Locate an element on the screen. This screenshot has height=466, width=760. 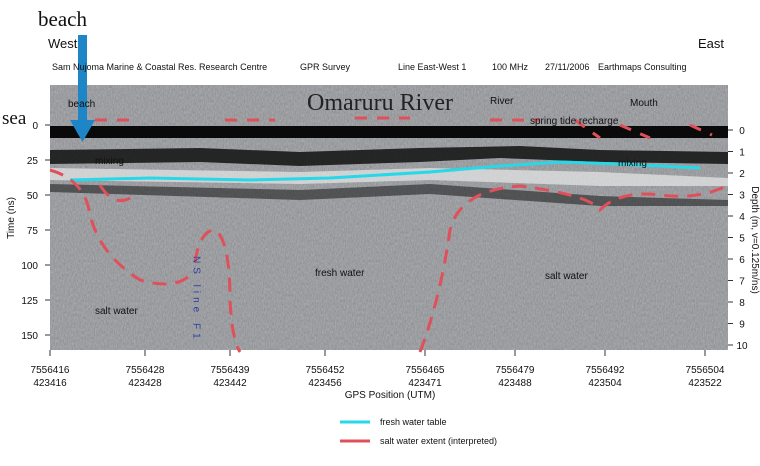
beach-label: beach is located at coordinates (62, 19).